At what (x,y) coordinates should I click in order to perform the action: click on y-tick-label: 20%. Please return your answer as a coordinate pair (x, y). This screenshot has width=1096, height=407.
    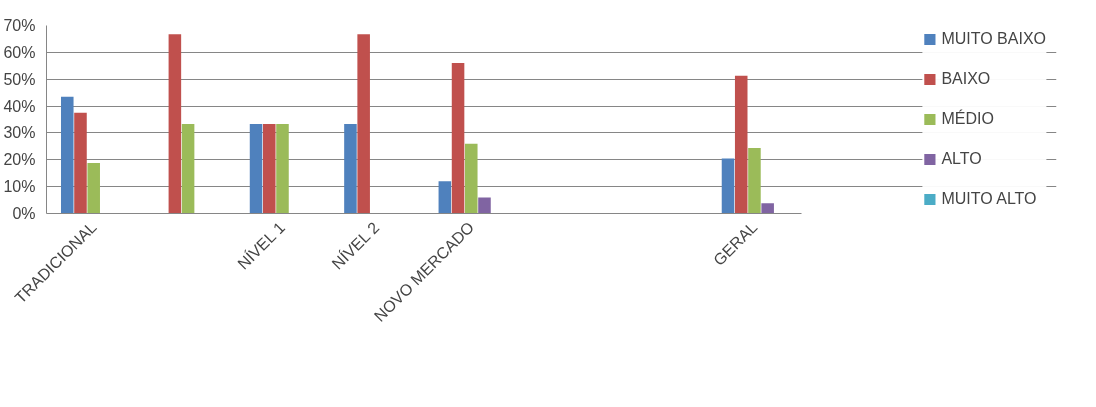
    Looking at the image, I should click on (19, 160).